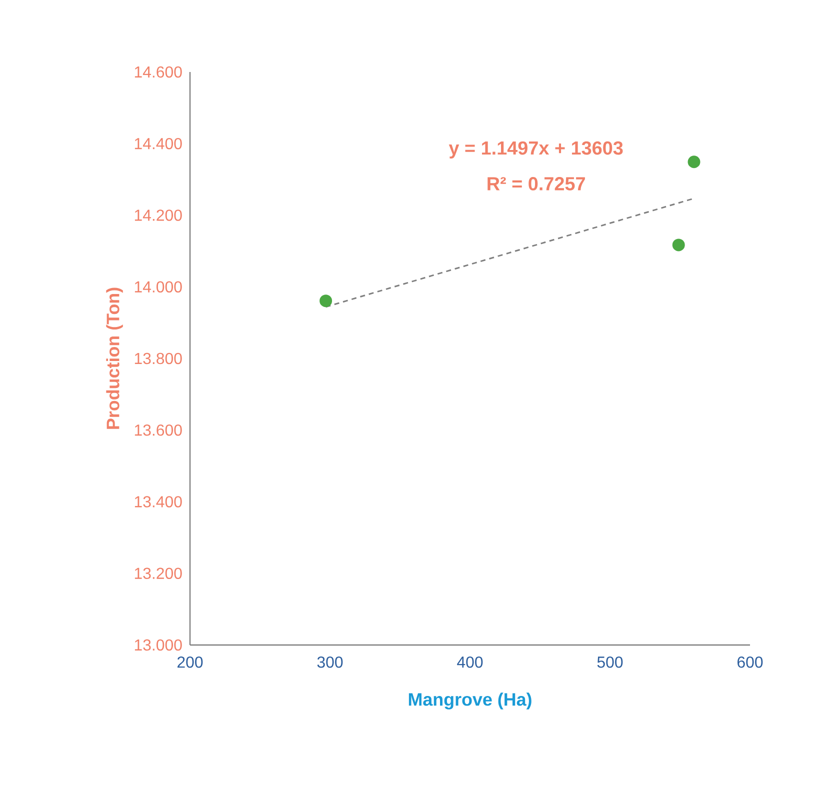  What do you see at coordinates (158, 215) in the screenshot?
I see `y-tick-label: 14.200` at bounding box center [158, 215].